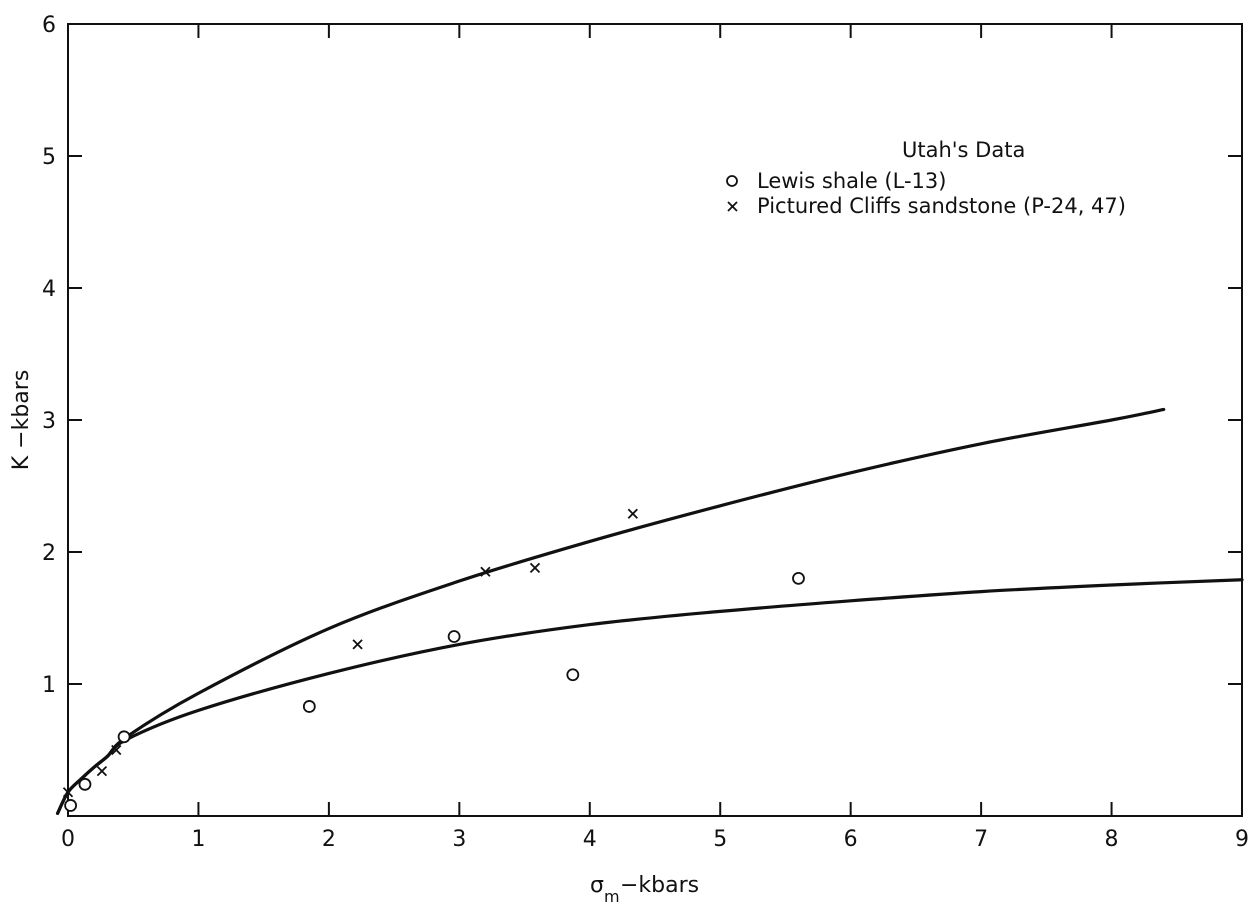 This screenshot has width=1248, height=911. Describe the element at coordinates (459, 839) in the screenshot. I see `x-tick-label: 3` at that location.